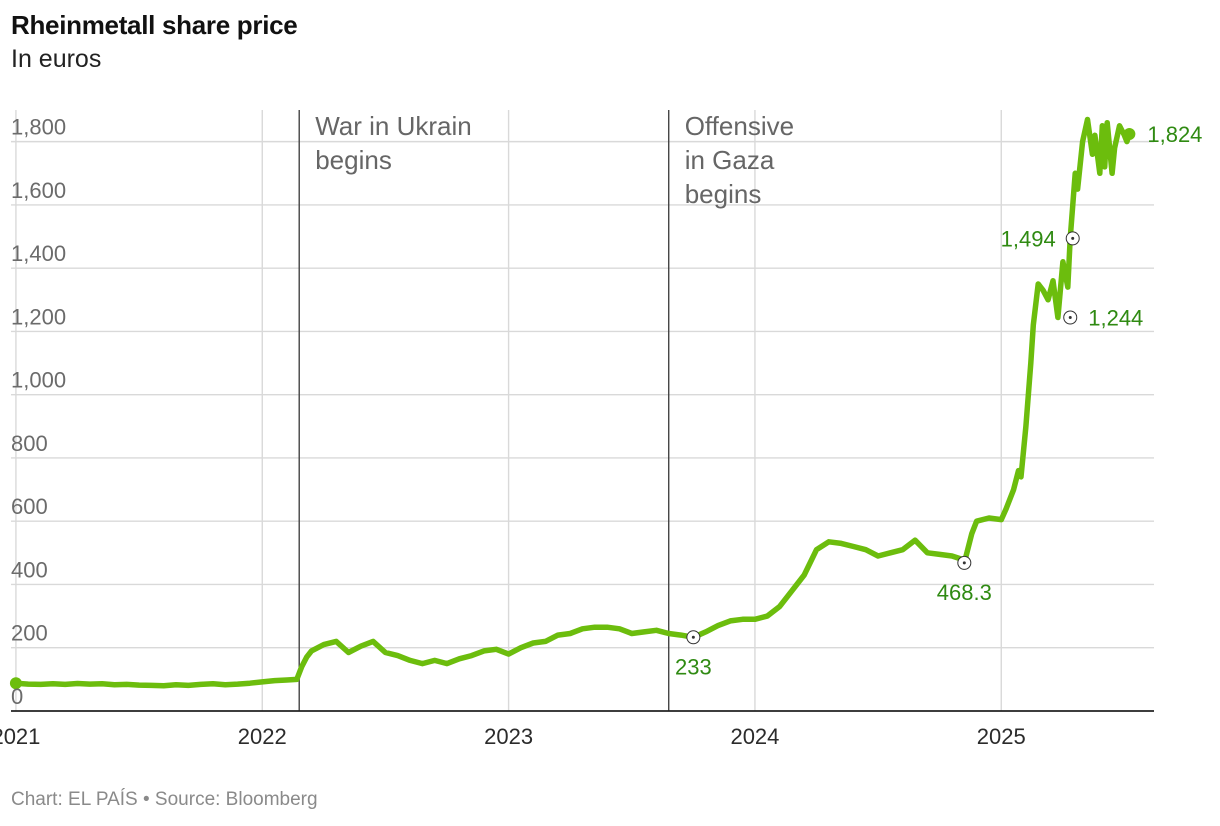 The width and height of the screenshot is (1220, 826). Describe the element at coordinates (739, 126) in the screenshot. I see `event-label: Offensive` at that location.